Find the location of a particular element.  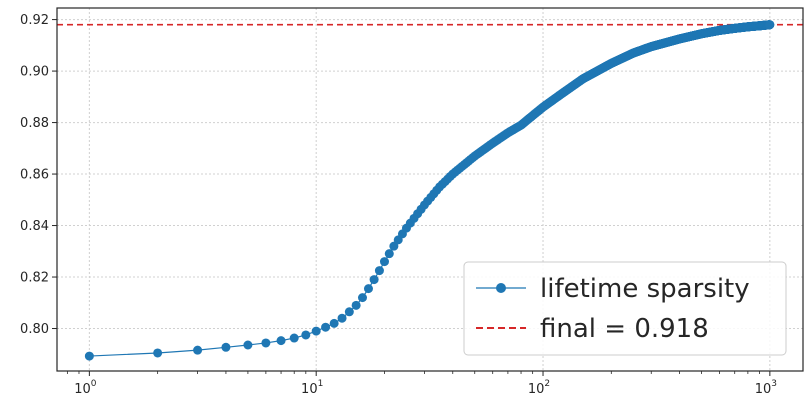

x-tick-exponent: 2 is located at coordinates (547, 384).